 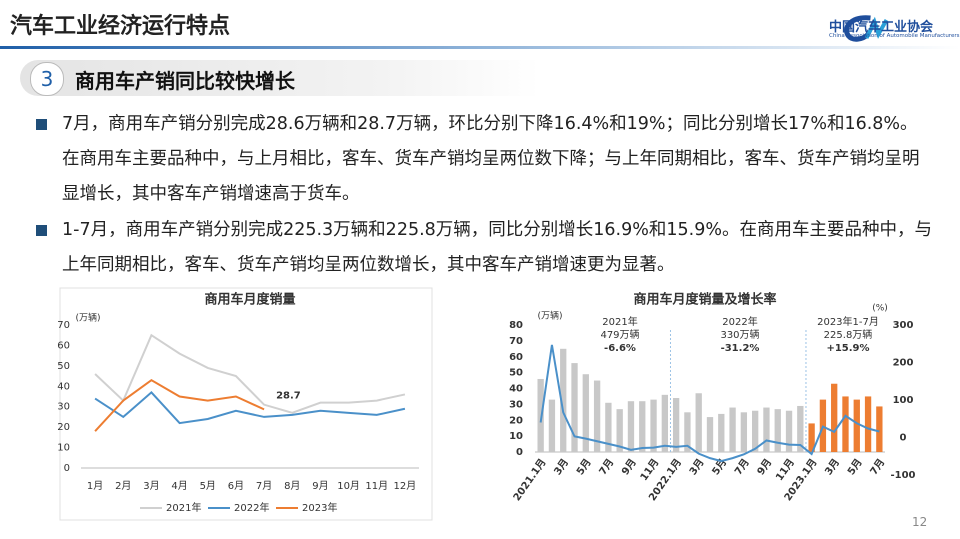 What do you see at coordinates (739, 321) in the screenshot?
I see `annotation: 2022年` at bounding box center [739, 321].